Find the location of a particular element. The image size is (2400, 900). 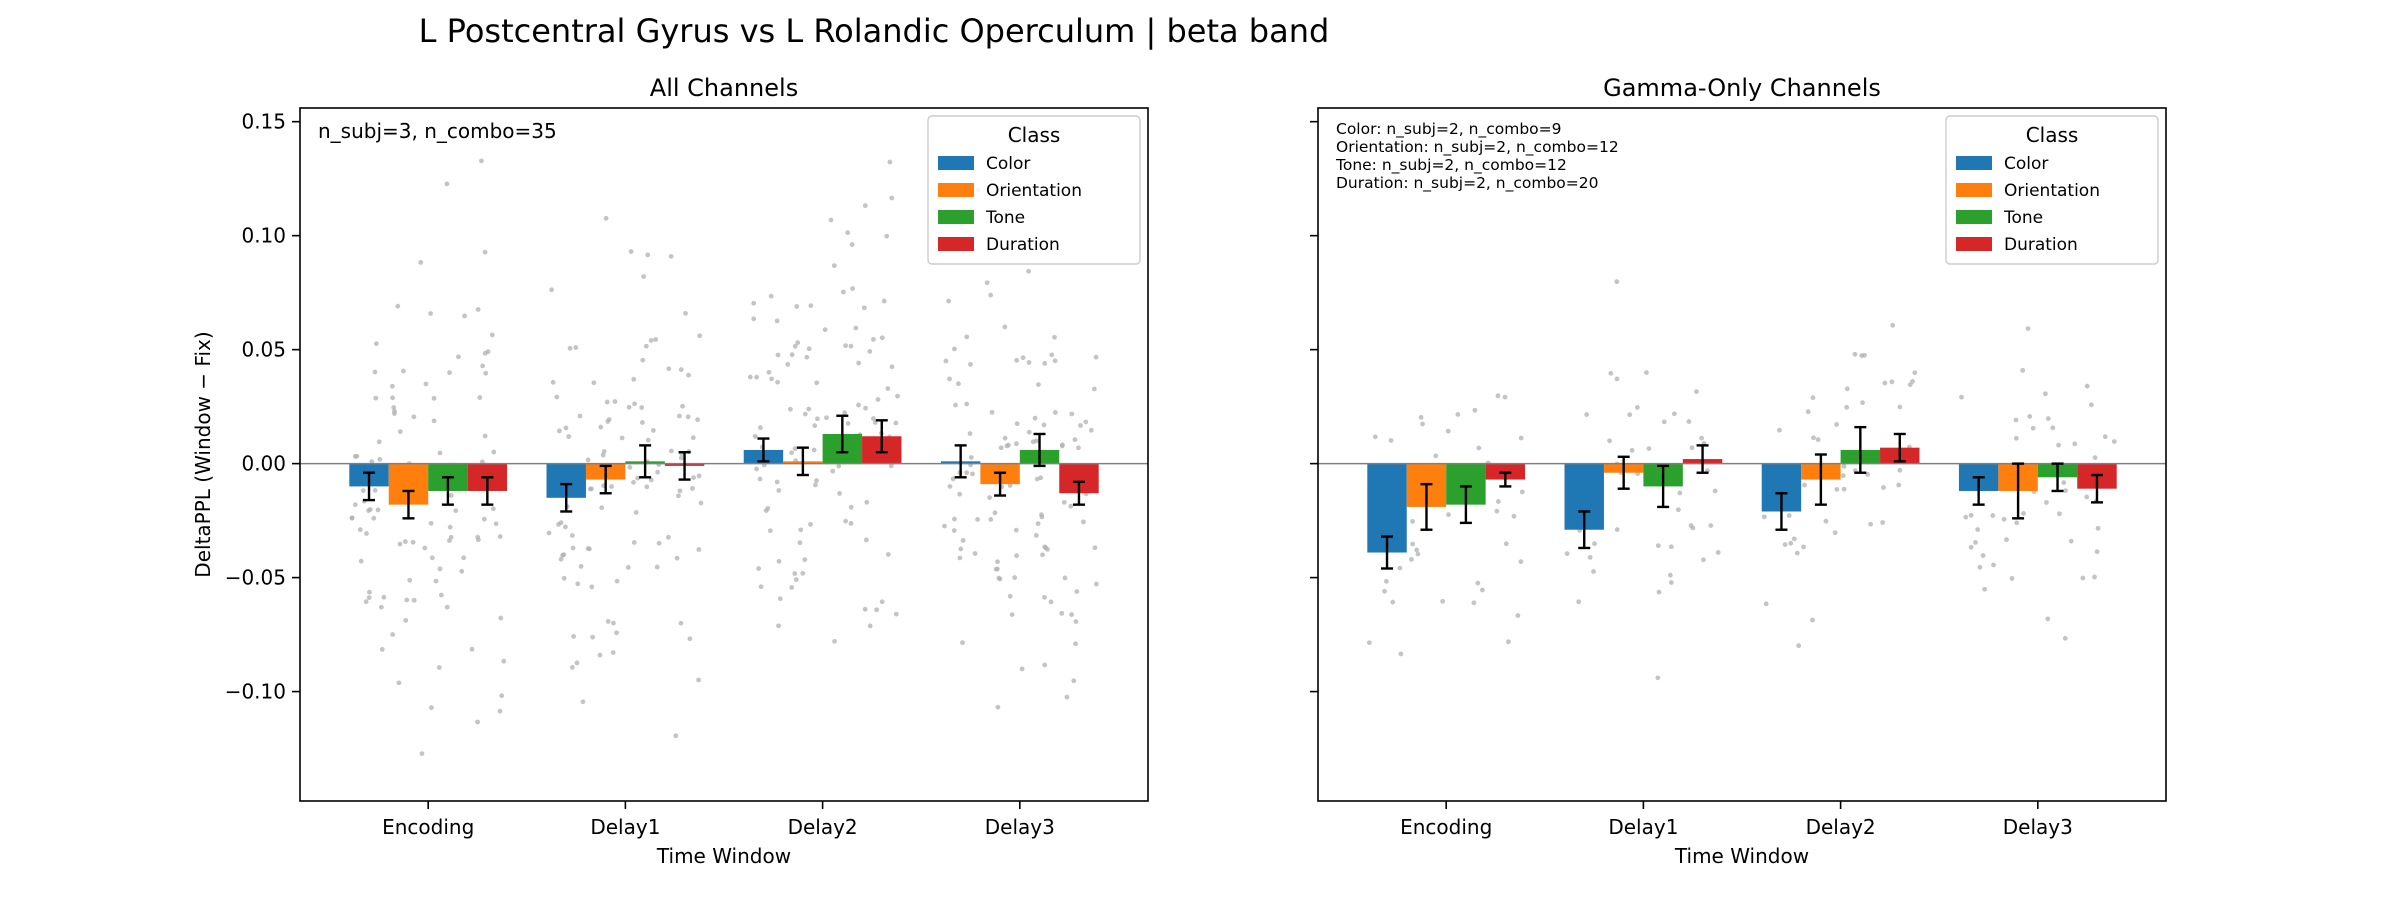

y-tick-label: 0.15 is located at coordinates (263, 122).